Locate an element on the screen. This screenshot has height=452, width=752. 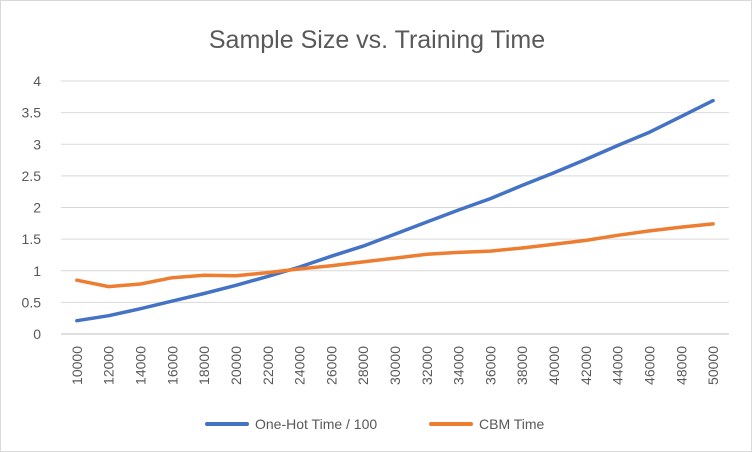
x-tick-label: 18000 is located at coordinates (204, 365).